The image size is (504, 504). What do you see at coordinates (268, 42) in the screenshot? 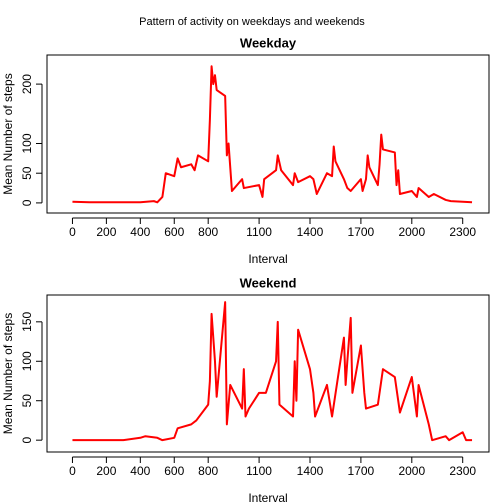
I see `panel-title: Weekday` at bounding box center [268, 42].